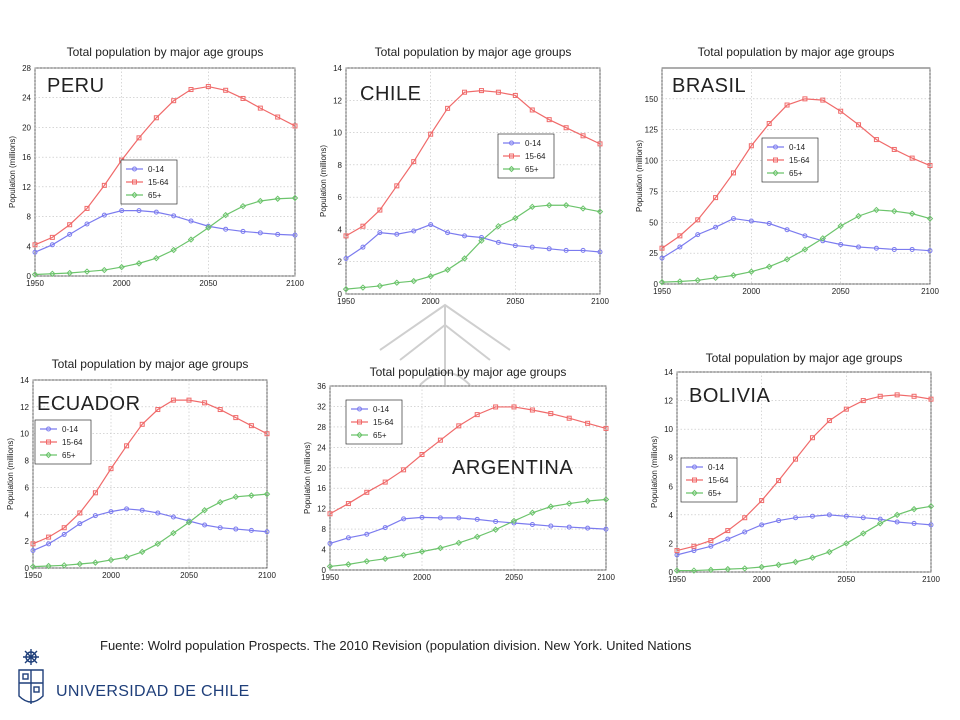 The width and height of the screenshot is (960, 720). What do you see at coordinates (26, 157) in the screenshot?
I see `y-tick-label: 16` at bounding box center [26, 157].